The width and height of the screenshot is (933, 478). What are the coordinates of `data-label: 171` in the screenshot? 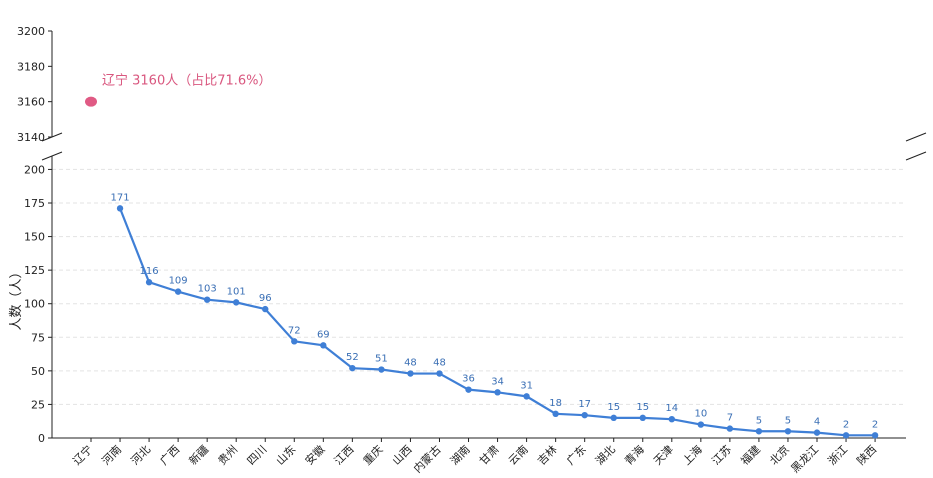 It's located at (119, 197).